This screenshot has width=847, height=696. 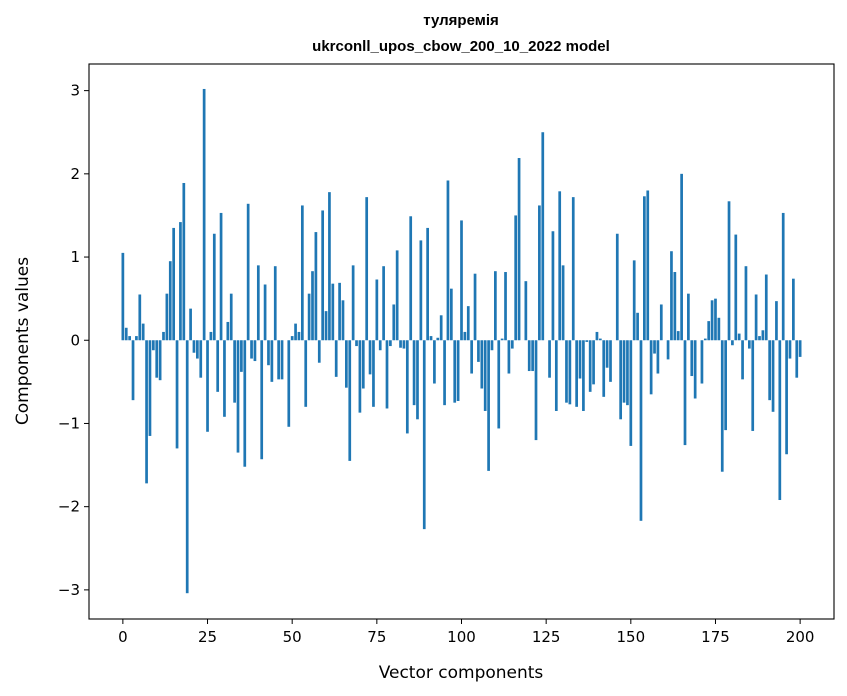 I want to click on y-tick-label: 0, so click(x=75, y=340).